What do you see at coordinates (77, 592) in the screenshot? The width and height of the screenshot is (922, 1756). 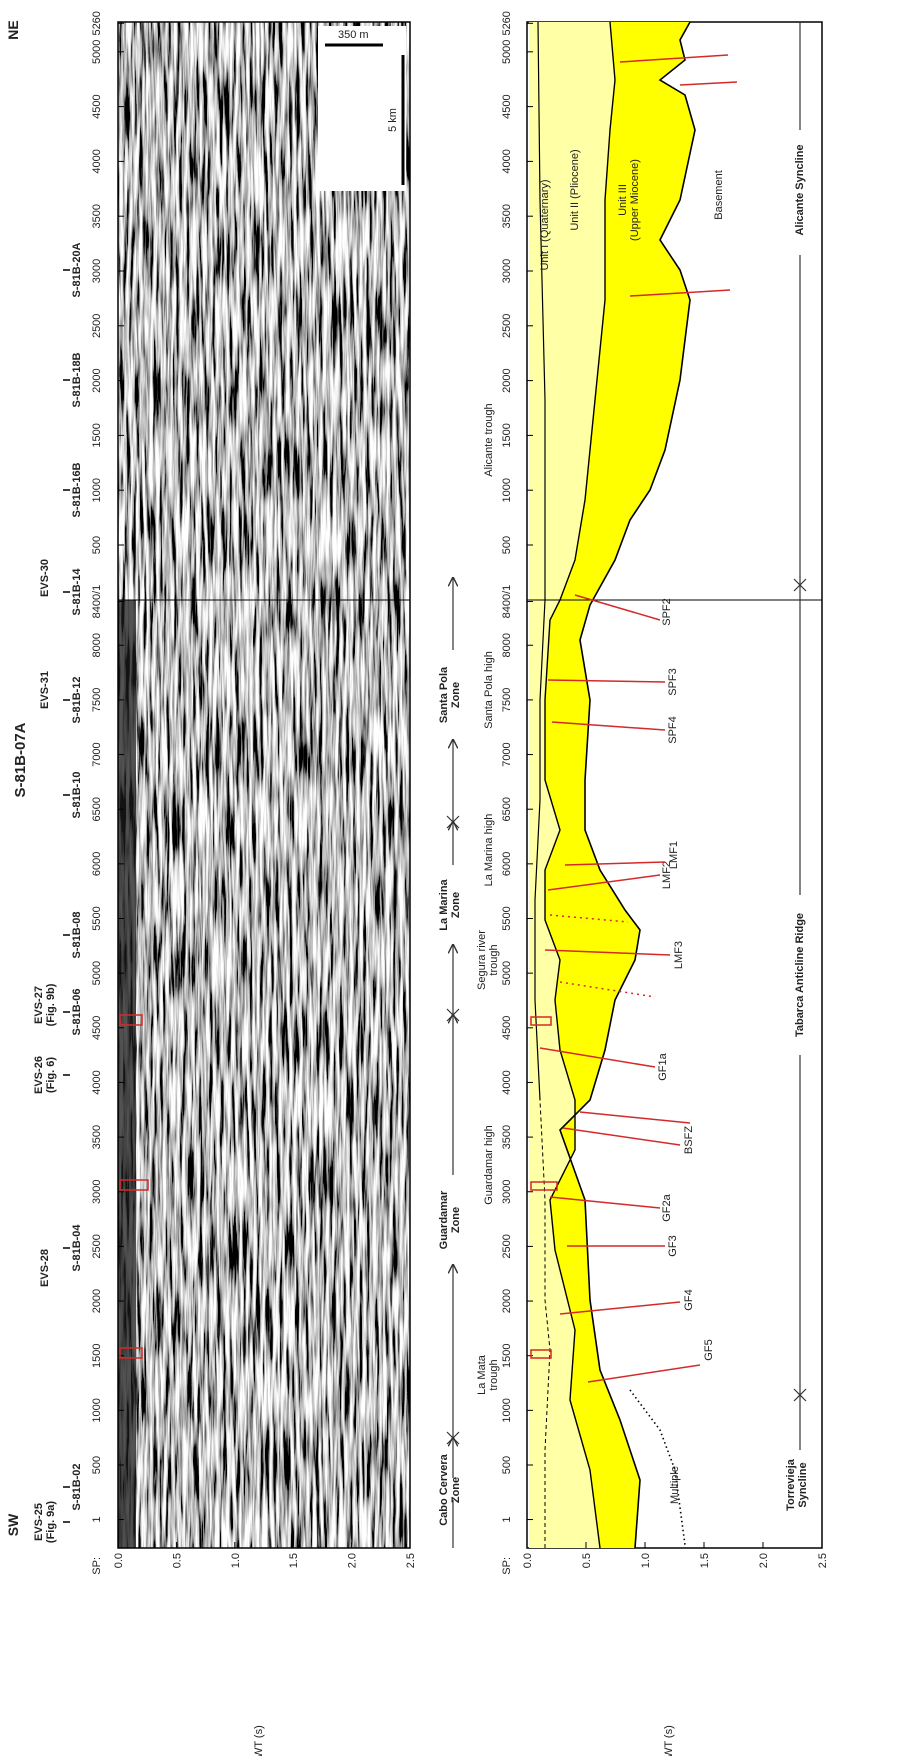 I see `crossing-line: S-81B-14` at bounding box center [77, 592].